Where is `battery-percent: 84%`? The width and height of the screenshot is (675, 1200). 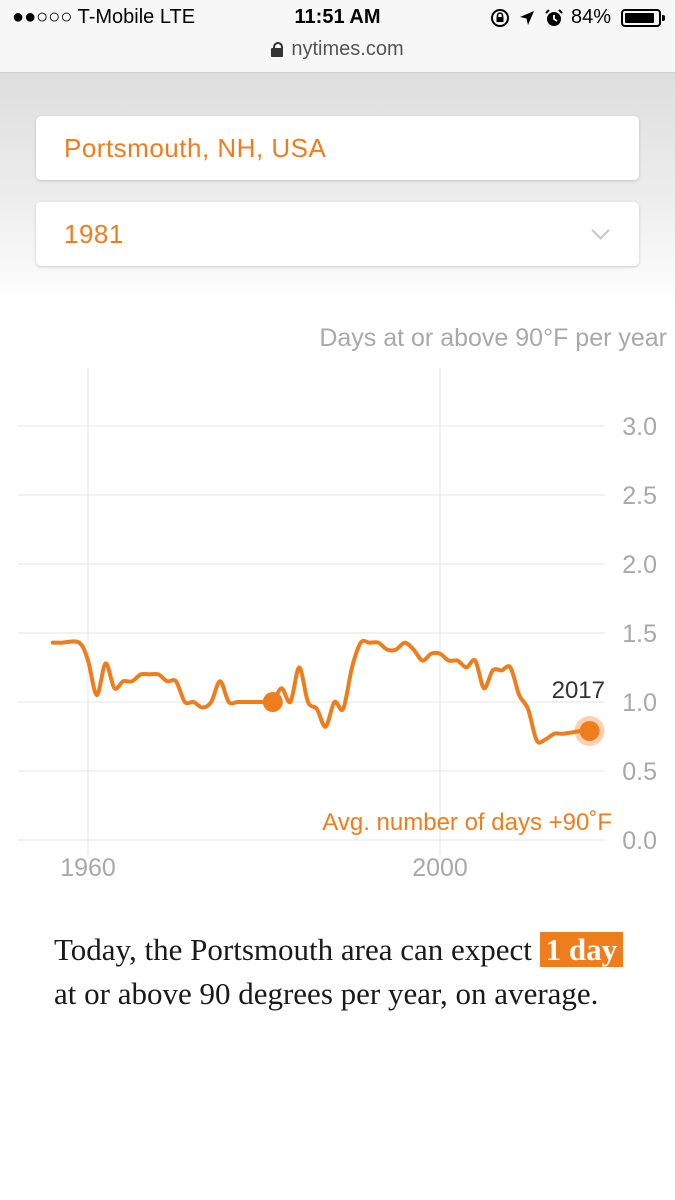
battery-percent: 84% is located at coordinates (590, 17).